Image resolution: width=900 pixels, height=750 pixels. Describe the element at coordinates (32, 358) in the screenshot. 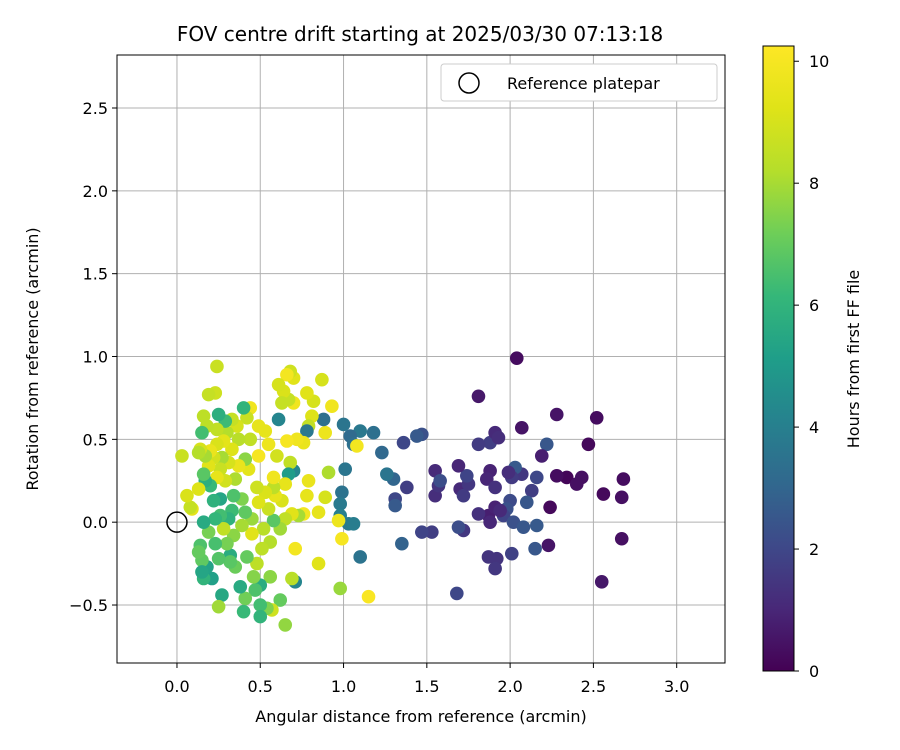

I see `y-axis-label: Rotation from reference (arcmin)` at that location.